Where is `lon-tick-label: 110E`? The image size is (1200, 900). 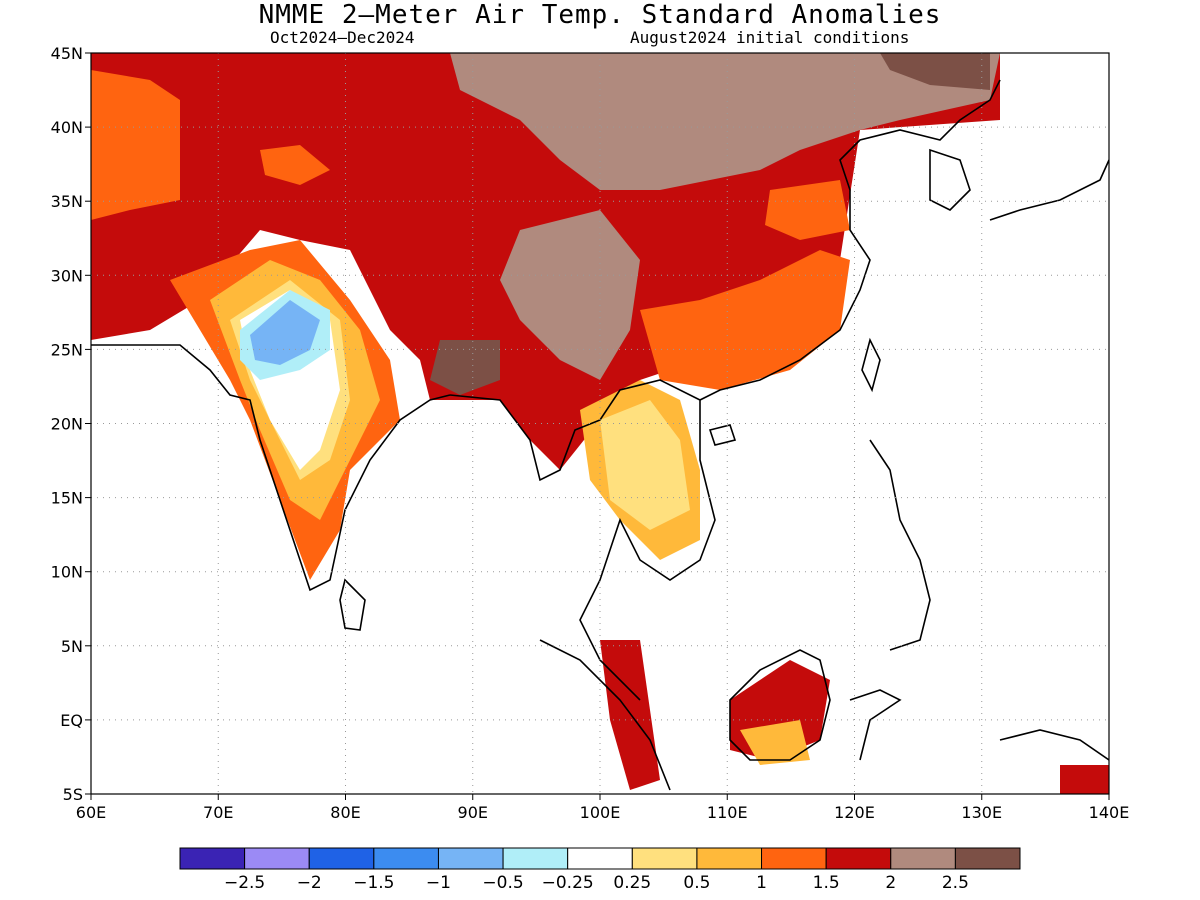
lon-tick-label: 110E is located at coordinates (727, 812).